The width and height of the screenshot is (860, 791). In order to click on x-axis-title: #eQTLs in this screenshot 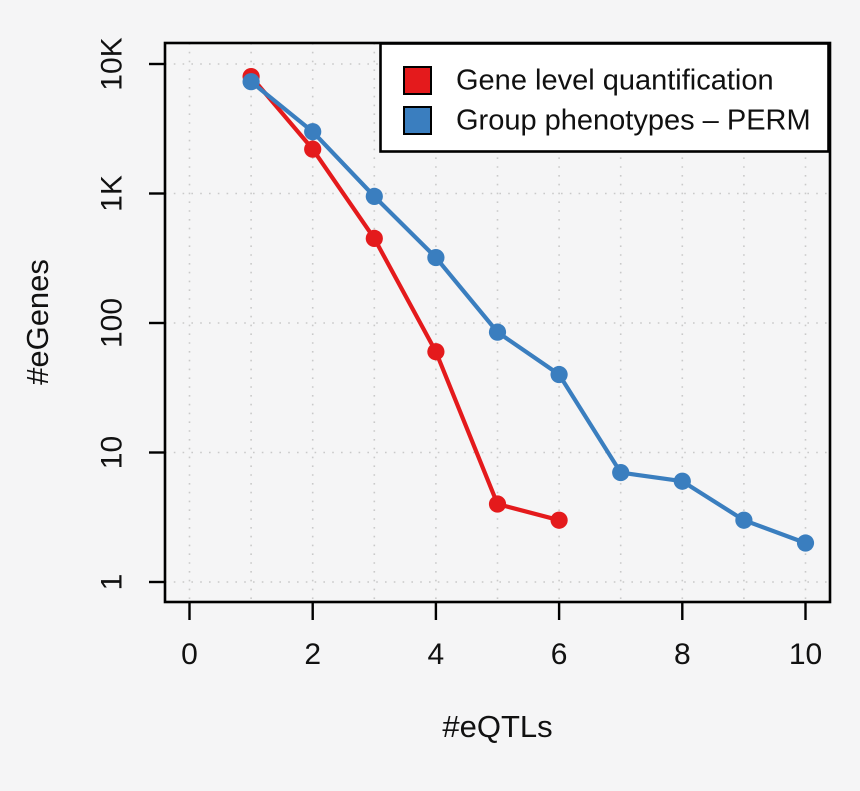, I will do `click(497, 726)`.